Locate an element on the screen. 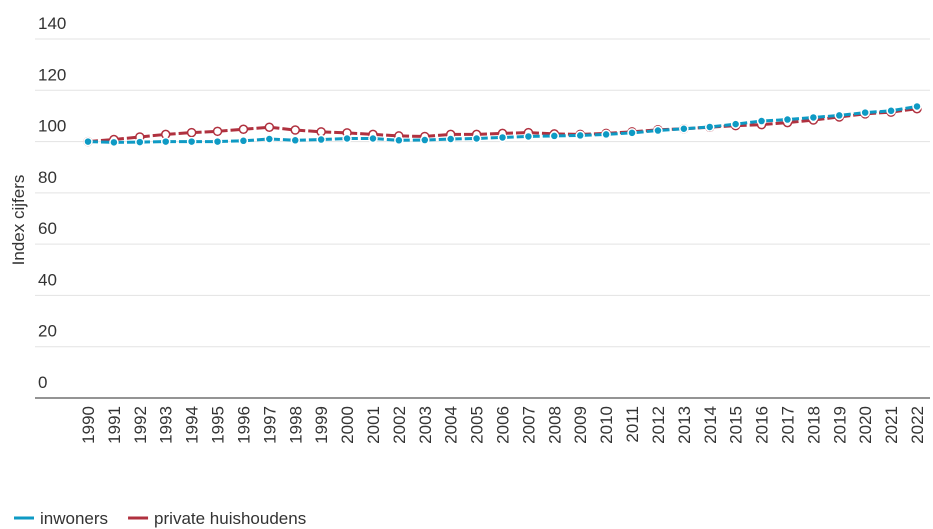 This screenshot has width=933, height=529. y-tick-label: 40 is located at coordinates (47, 279).